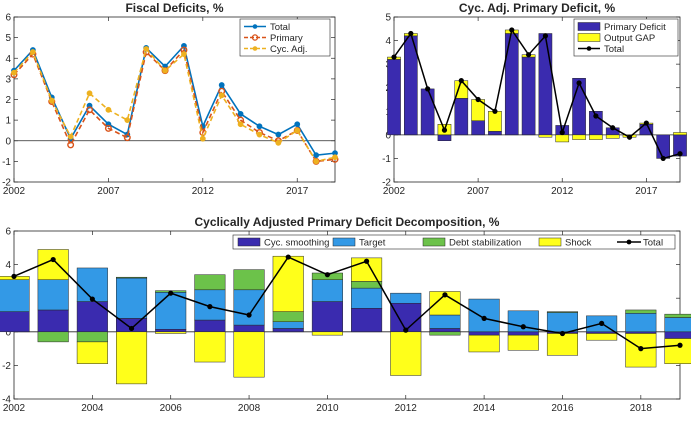  I want to click on y-tick-label: -2, so click(386, 183).